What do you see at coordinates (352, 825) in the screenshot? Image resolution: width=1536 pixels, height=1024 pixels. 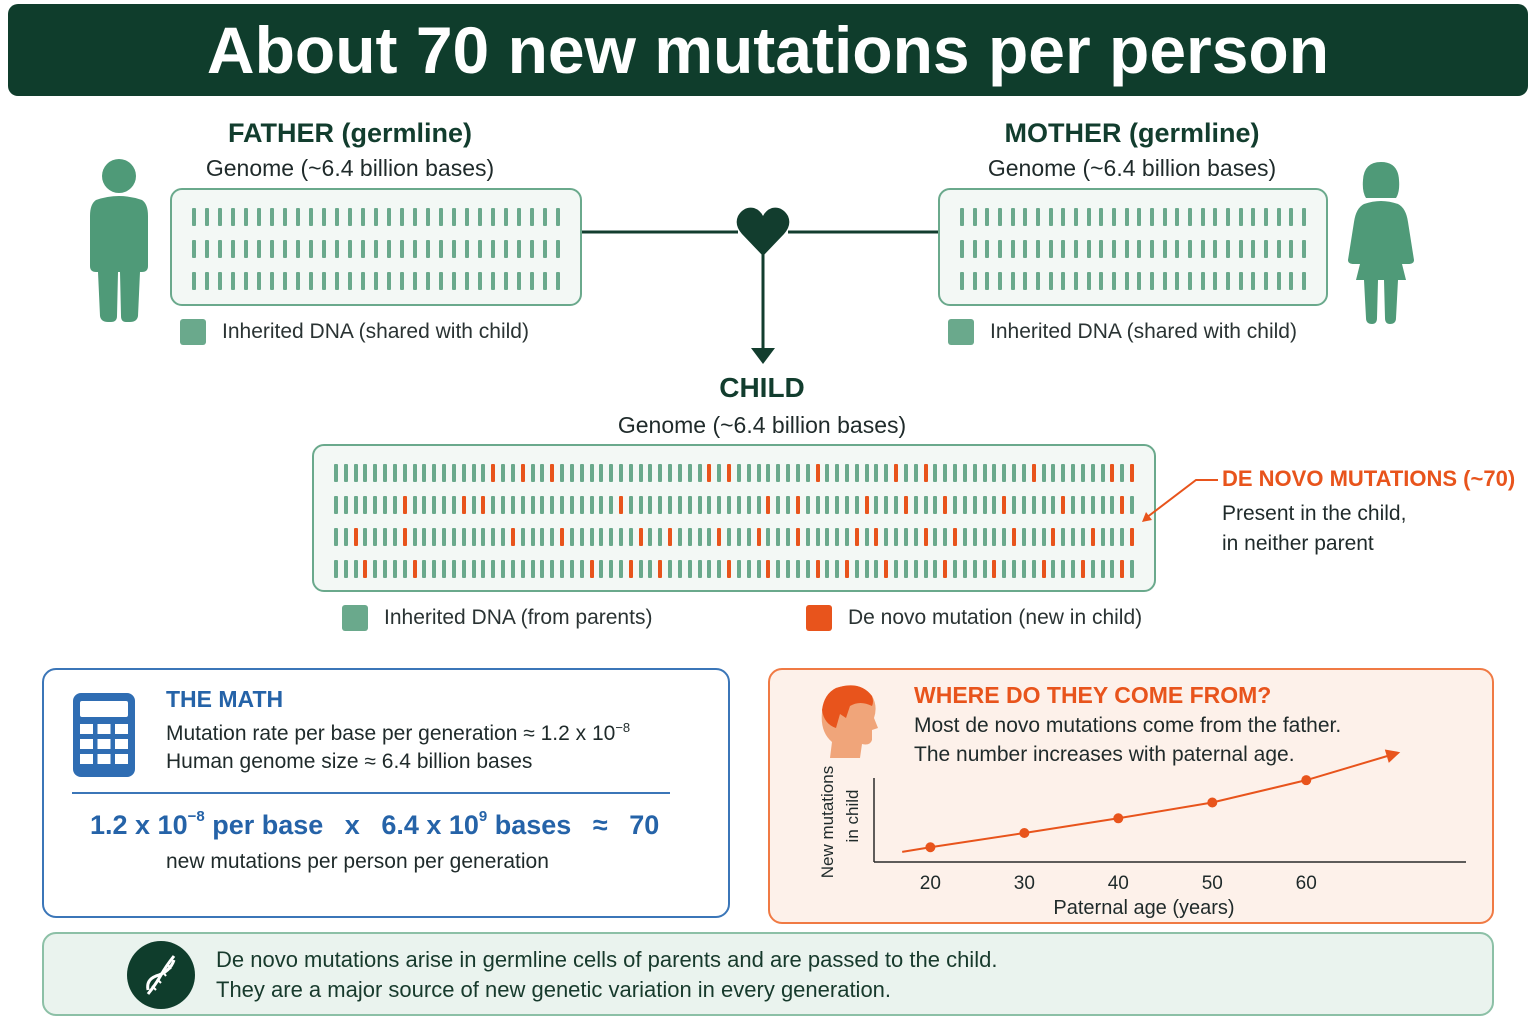 I see `formula-times: x` at bounding box center [352, 825].